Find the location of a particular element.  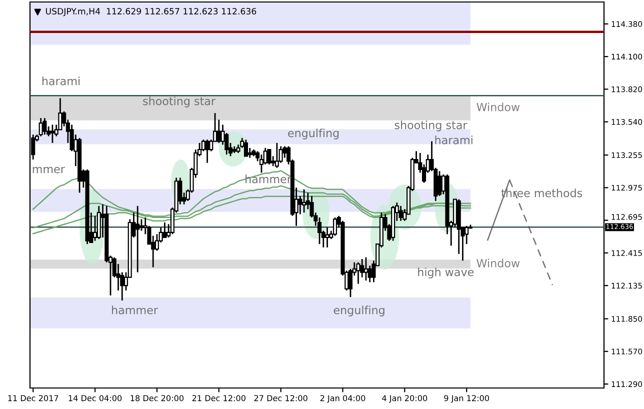

x-tick-label: 2 Jan 04:00 is located at coordinates (343, 399).